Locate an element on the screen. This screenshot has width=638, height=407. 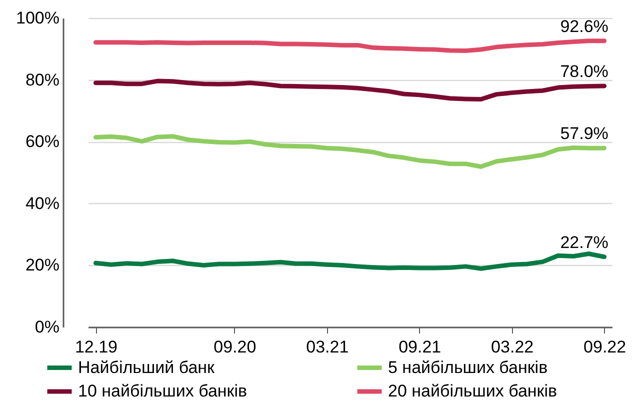
data-label: 78.0% is located at coordinates (584, 71).